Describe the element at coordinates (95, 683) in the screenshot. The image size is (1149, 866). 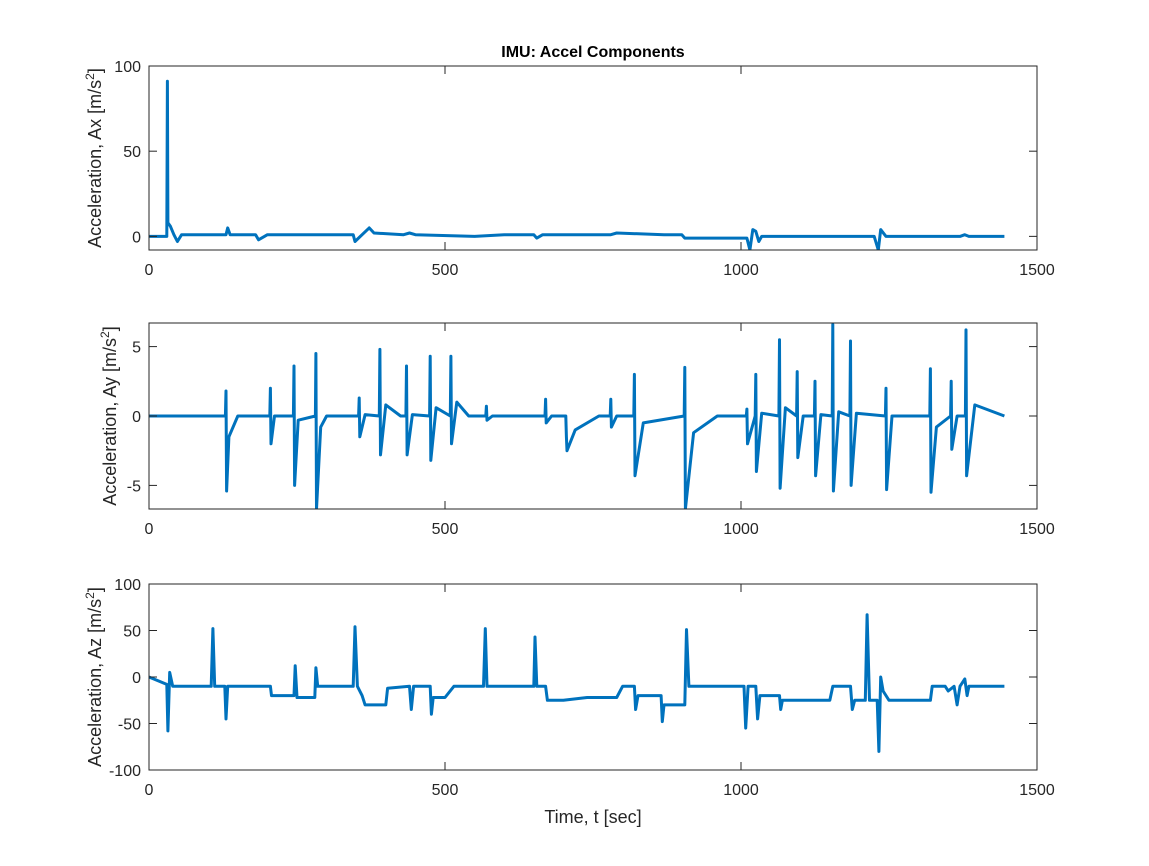
I see `y-axis-label-part: Acceleration, Az [m/s` at that location.